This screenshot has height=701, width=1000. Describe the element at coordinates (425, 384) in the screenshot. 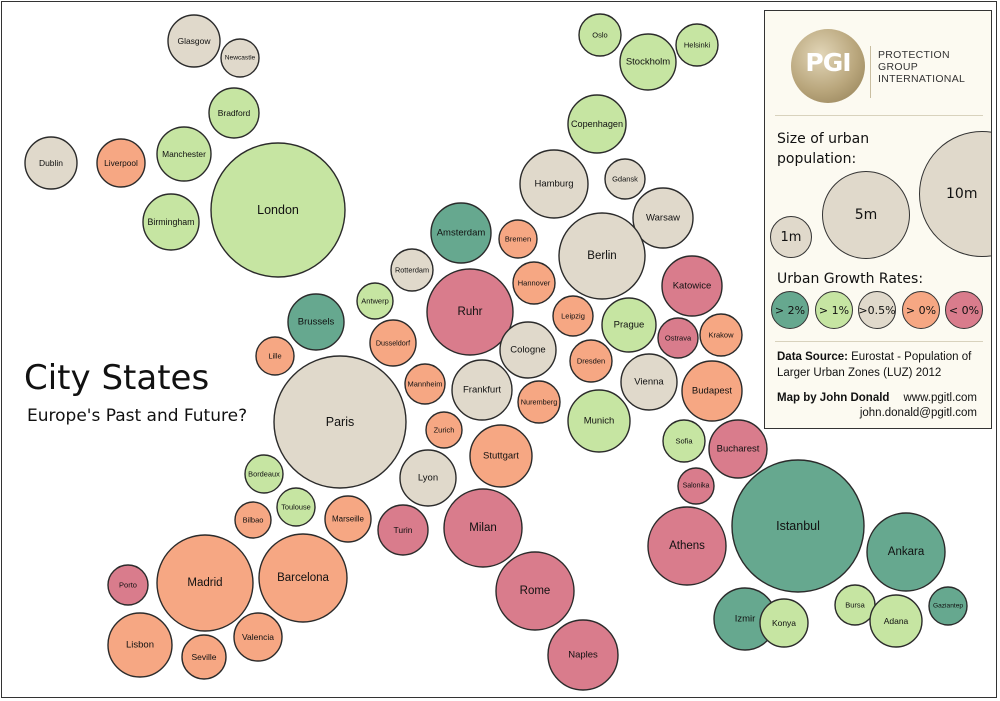

I see `city-circle-mannheim` at that location.